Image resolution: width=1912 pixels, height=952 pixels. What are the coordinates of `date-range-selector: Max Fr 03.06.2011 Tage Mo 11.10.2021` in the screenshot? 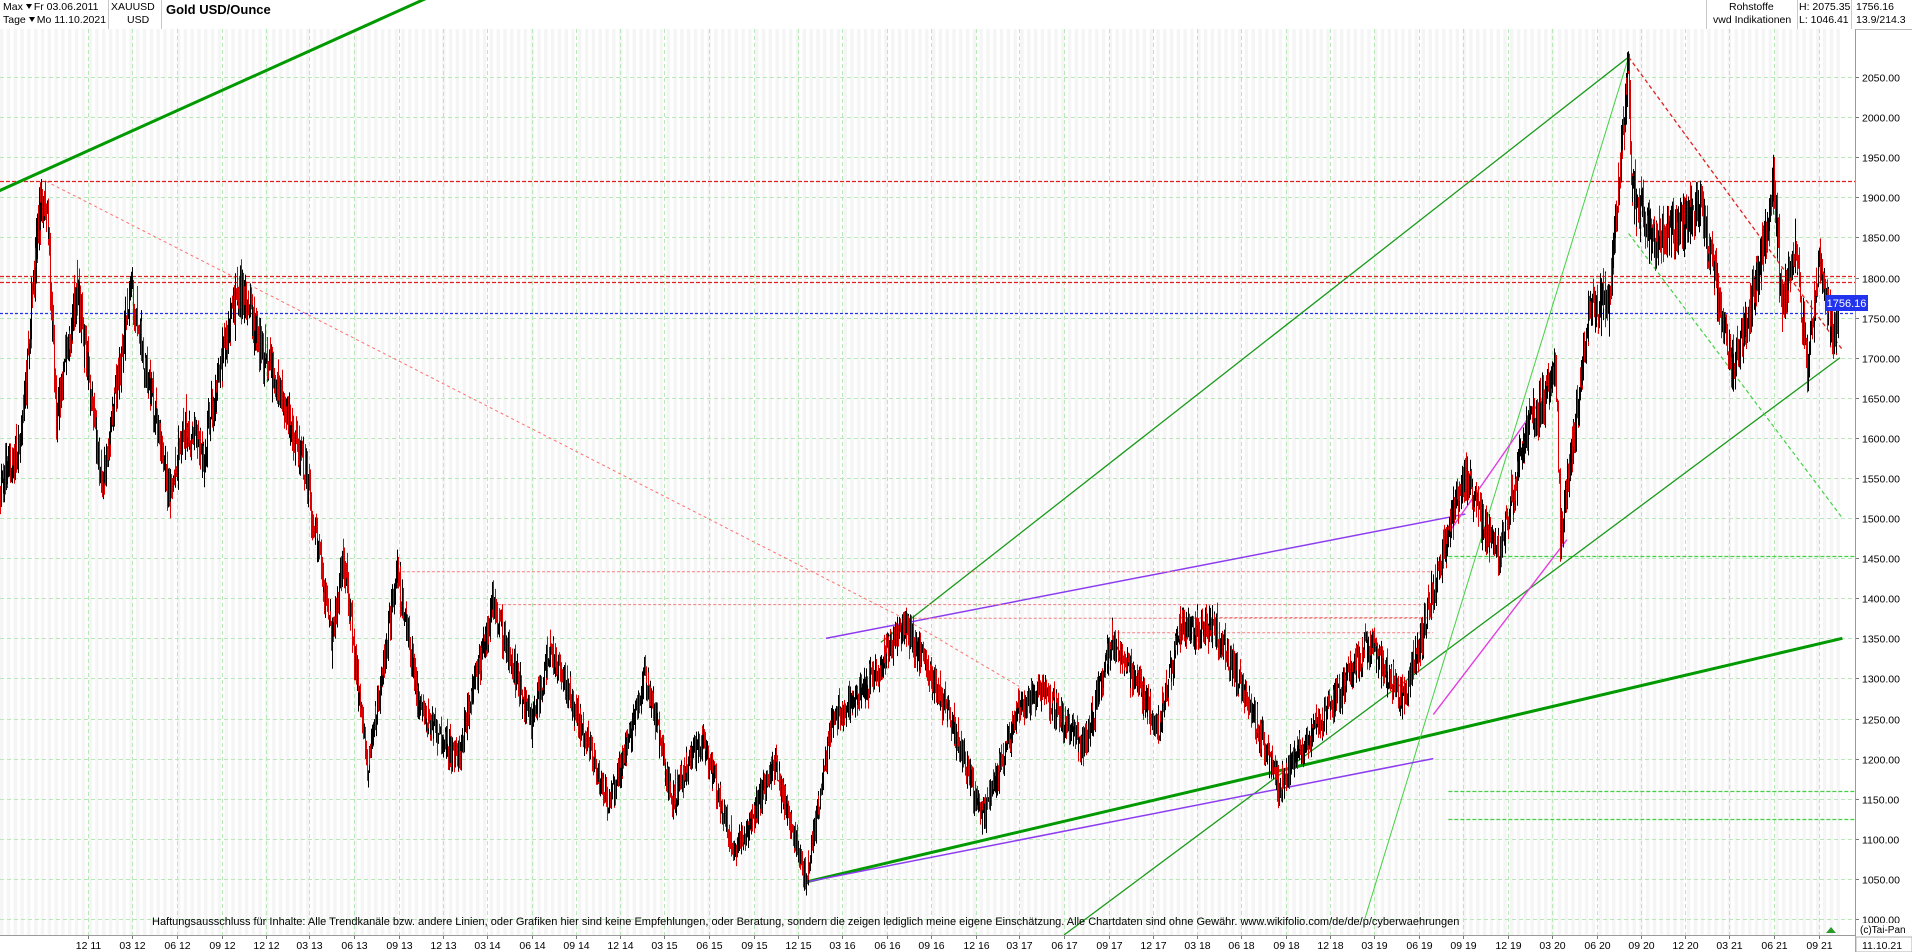 It's located at (54, 14).